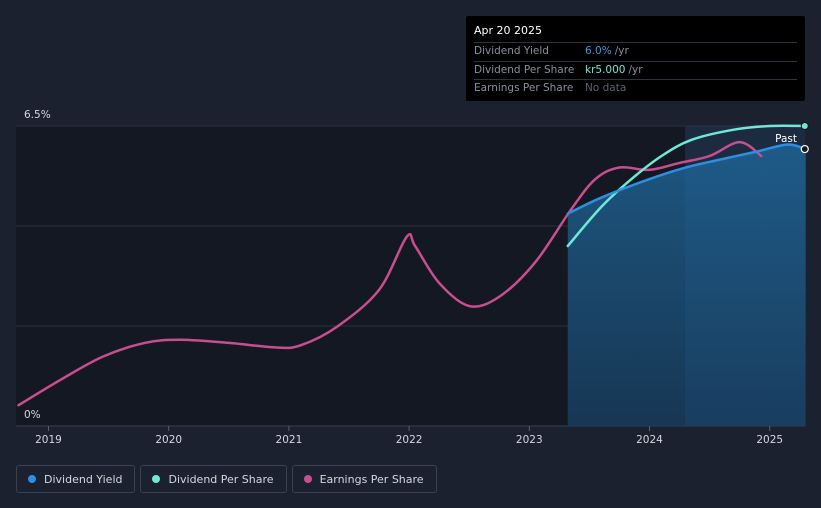  Describe the element at coordinates (168, 440) in the screenshot. I see `x-tick-label: 2020` at that location.